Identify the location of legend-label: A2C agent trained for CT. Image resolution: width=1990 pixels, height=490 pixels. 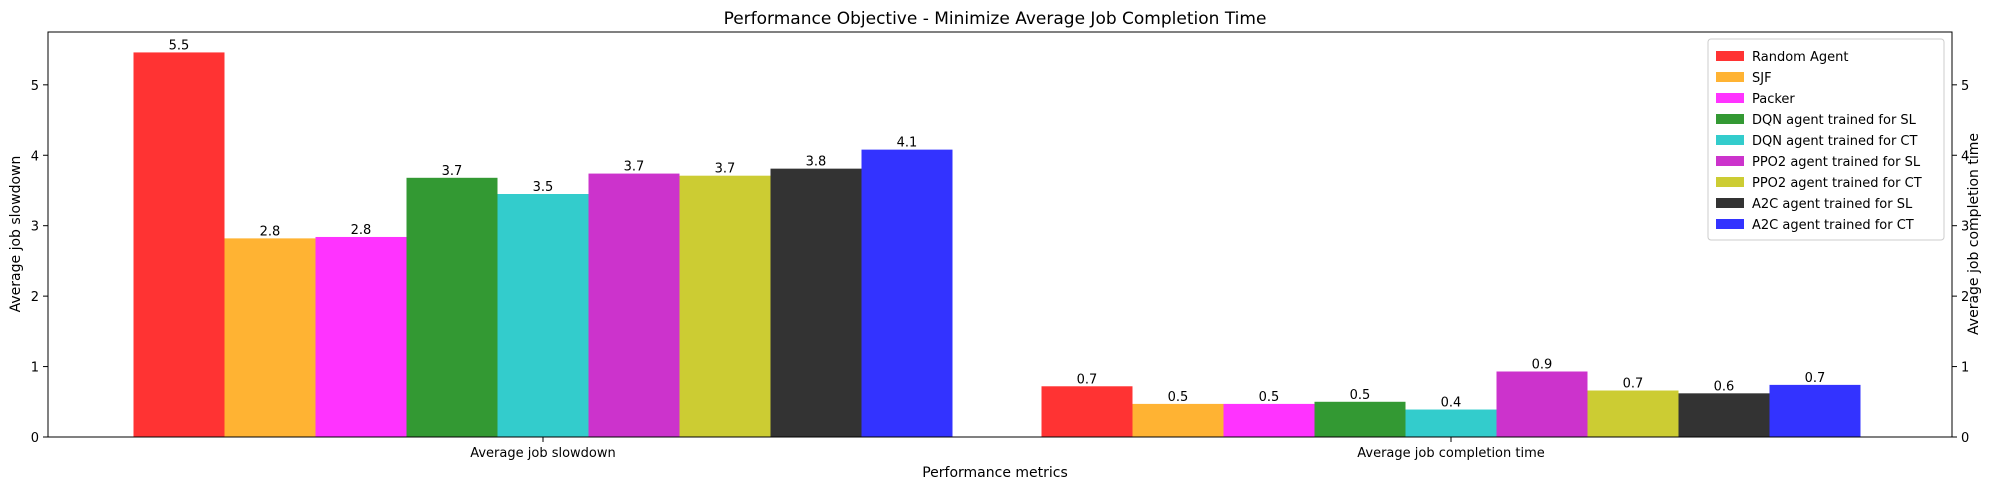
(1833, 225).